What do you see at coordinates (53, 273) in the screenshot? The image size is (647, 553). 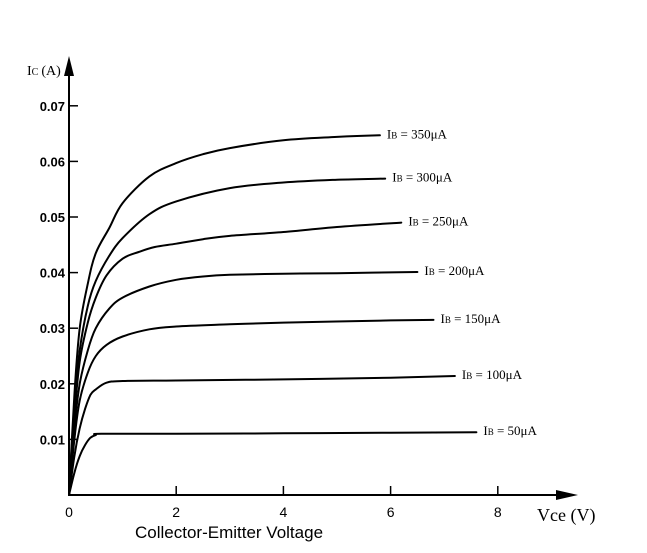 I see `y-tick-label: 0.04` at bounding box center [53, 273].